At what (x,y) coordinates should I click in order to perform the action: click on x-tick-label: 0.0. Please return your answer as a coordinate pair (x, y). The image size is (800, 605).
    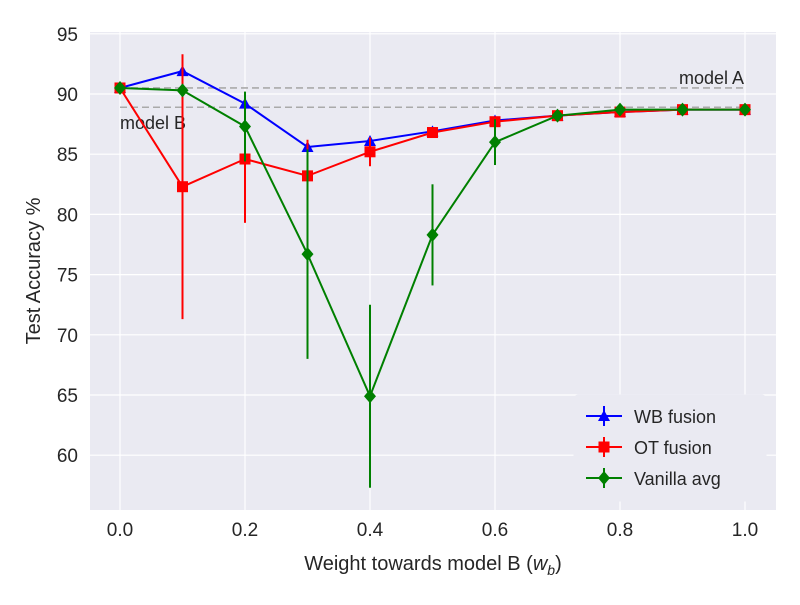
    Looking at the image, I should click on (120, 530).